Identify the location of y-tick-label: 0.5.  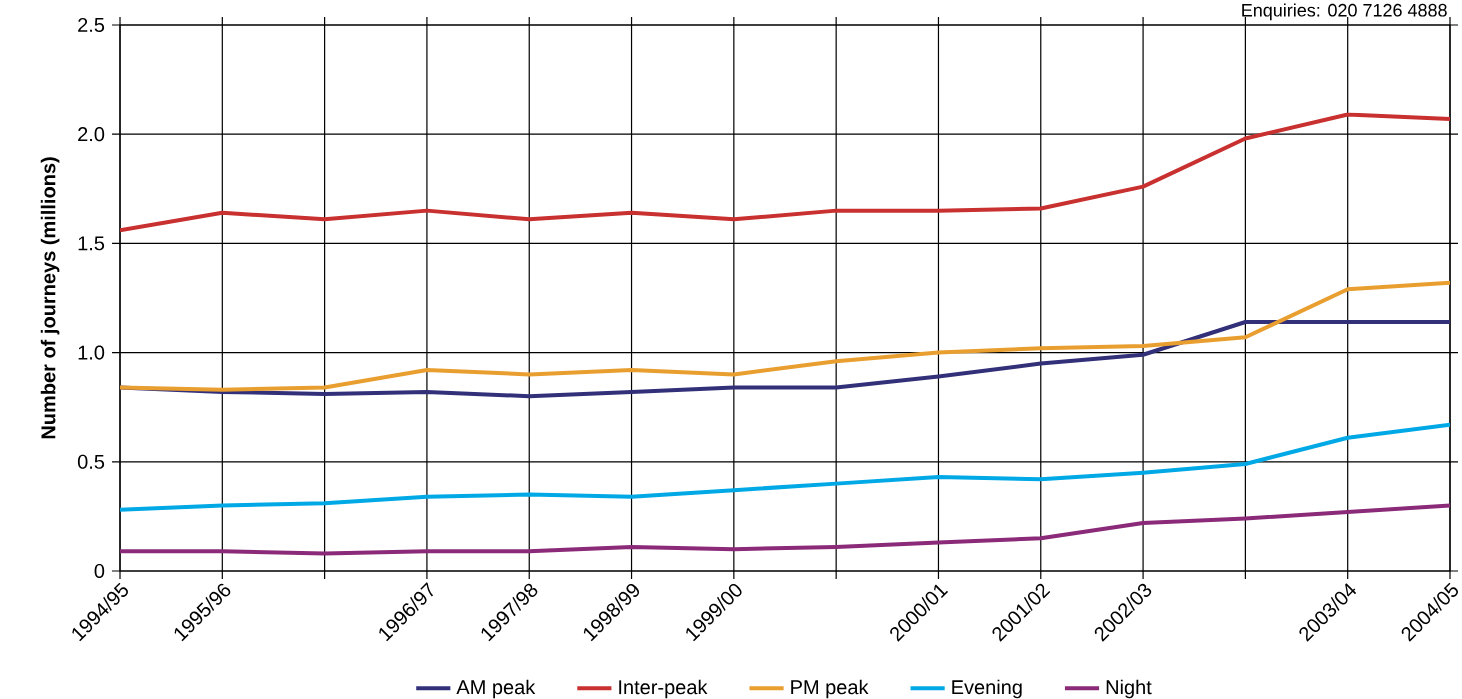
(91, 461).